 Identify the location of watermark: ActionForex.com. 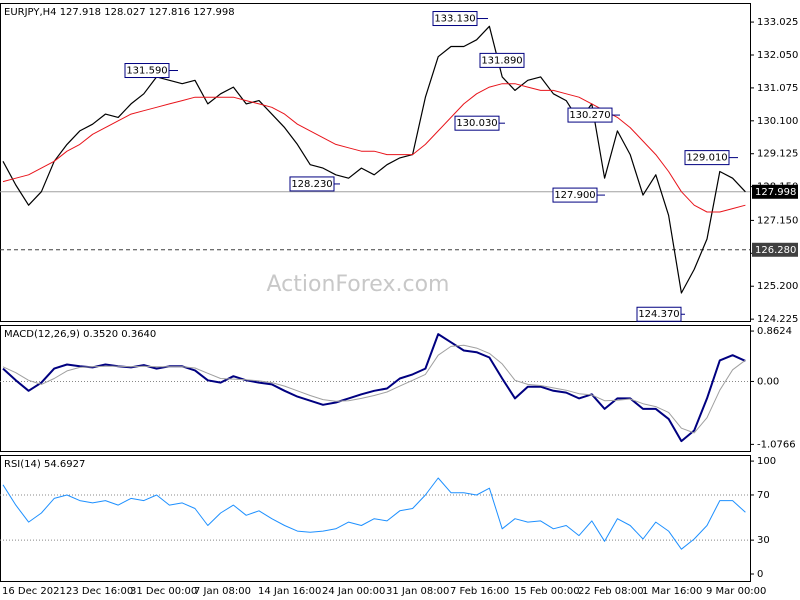
(358, 284).